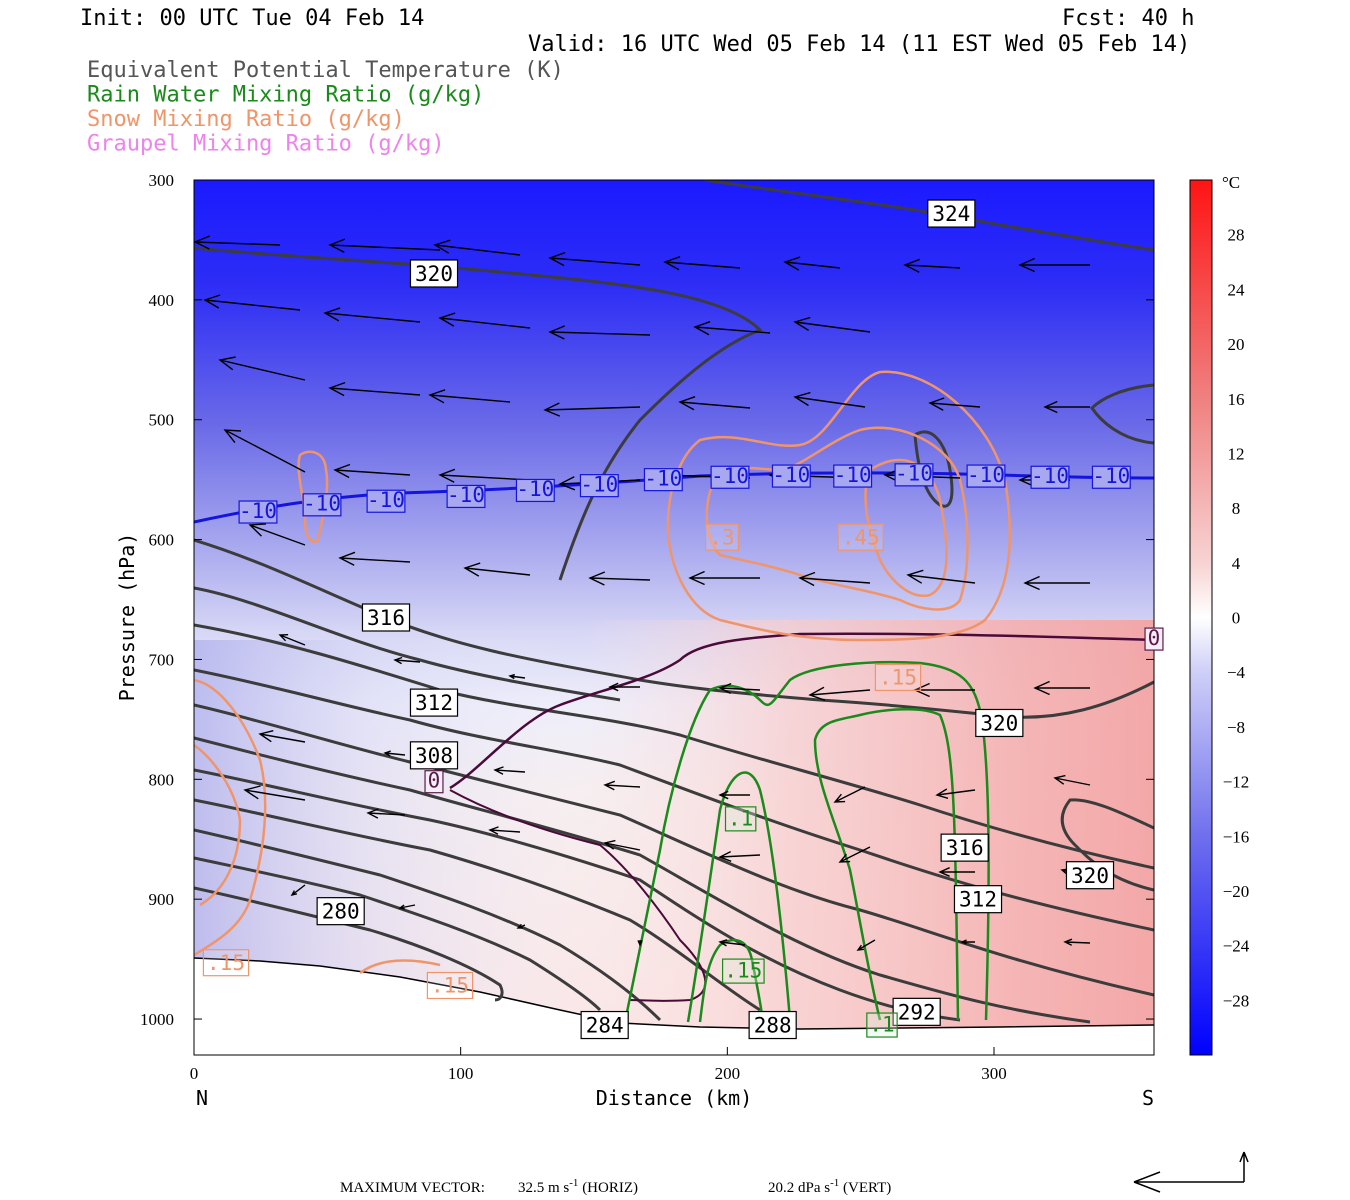 This screenshot has width=1350, height=1200. Describe the element at coordinates (740, 819) in the screenshot. I see `rain-label-box` at that location.